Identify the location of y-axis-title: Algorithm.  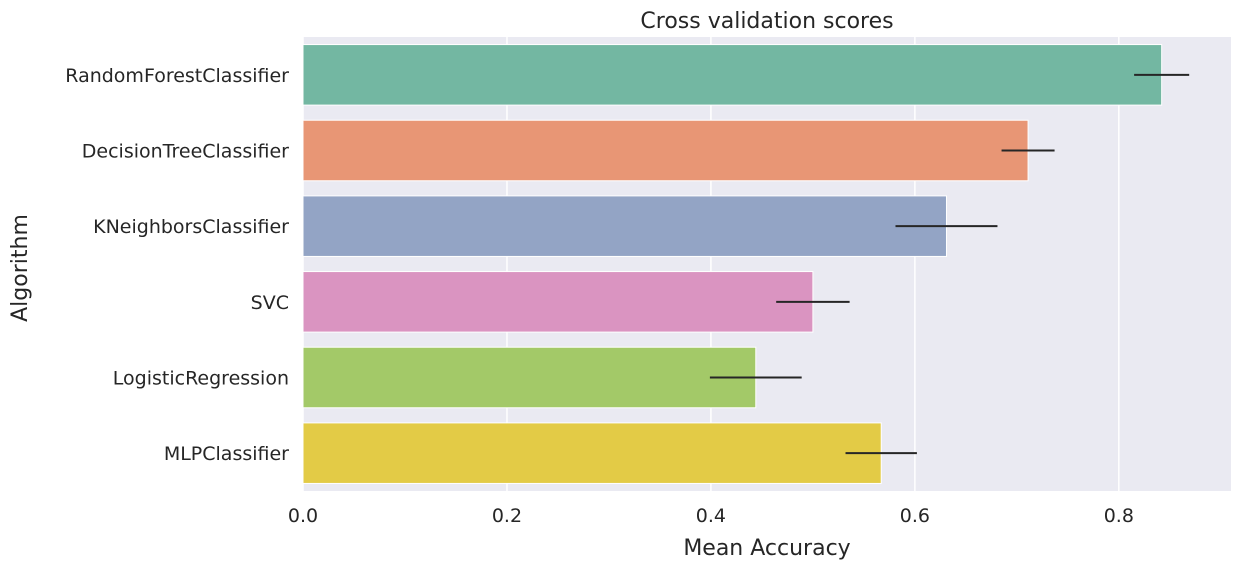
(20, 268).